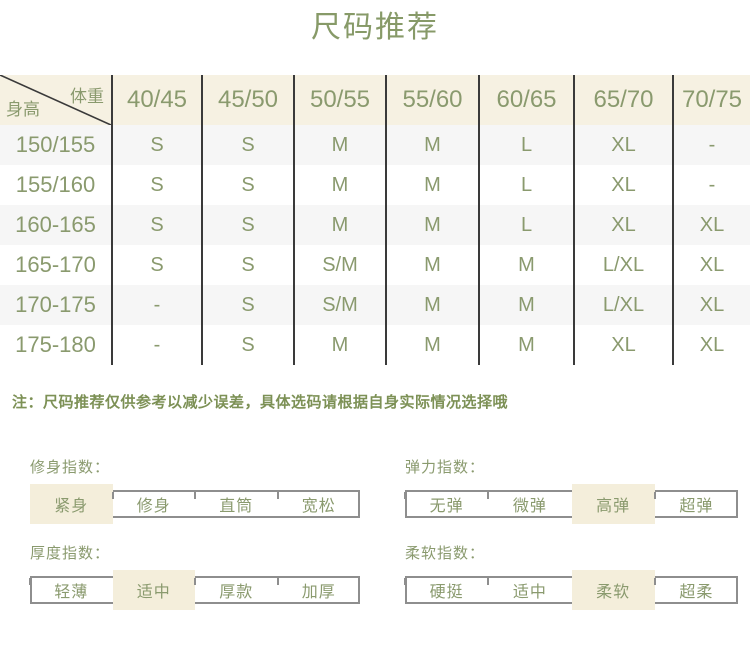 Image resolution: width=750 pixels, height=651 pixels. I want to click on index-option: 微弹, so click(529, 504).